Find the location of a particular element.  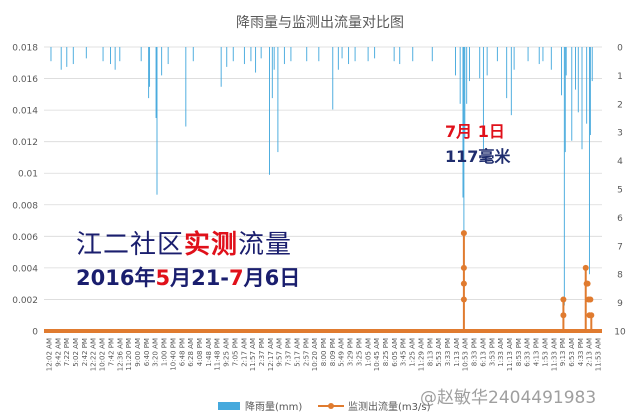

right-axis: 0 1 2 3 4 5 6 7 8 9 10 is located at coordinates (620, 191).